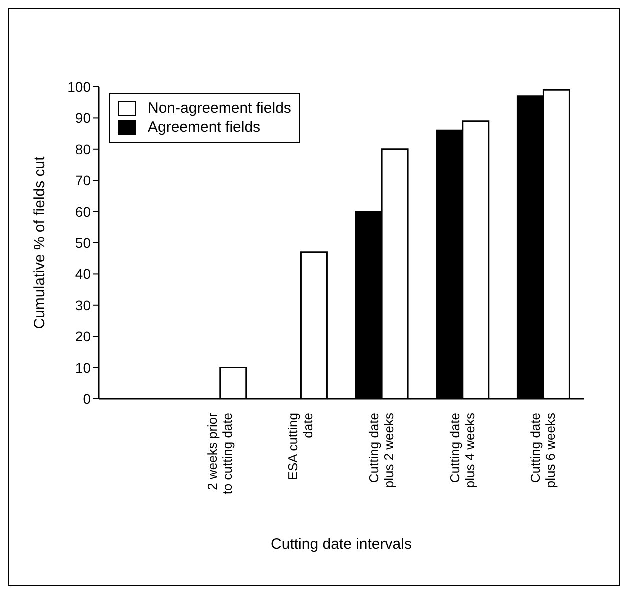 The image size is (630, 596). Describe the element at coordinates (83, 274) in the screenshot. I see `y-tick-label: 40` at that location.